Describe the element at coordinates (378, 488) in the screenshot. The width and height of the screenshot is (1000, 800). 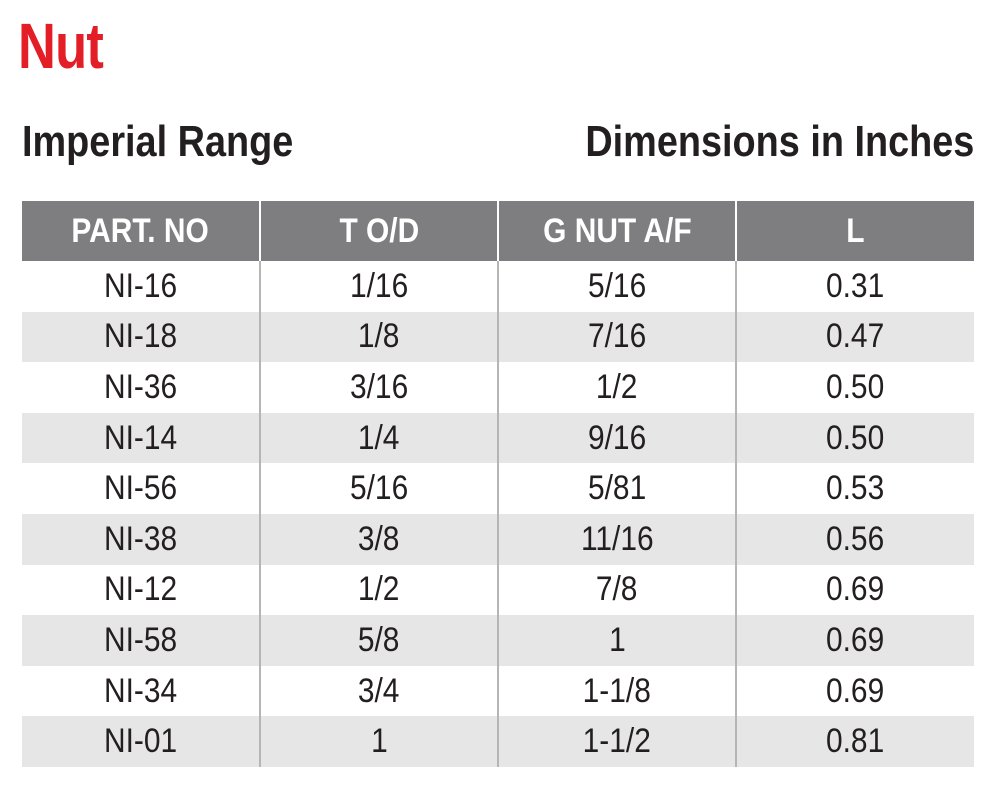
I see `cell-t-od: 5/16` at that location.